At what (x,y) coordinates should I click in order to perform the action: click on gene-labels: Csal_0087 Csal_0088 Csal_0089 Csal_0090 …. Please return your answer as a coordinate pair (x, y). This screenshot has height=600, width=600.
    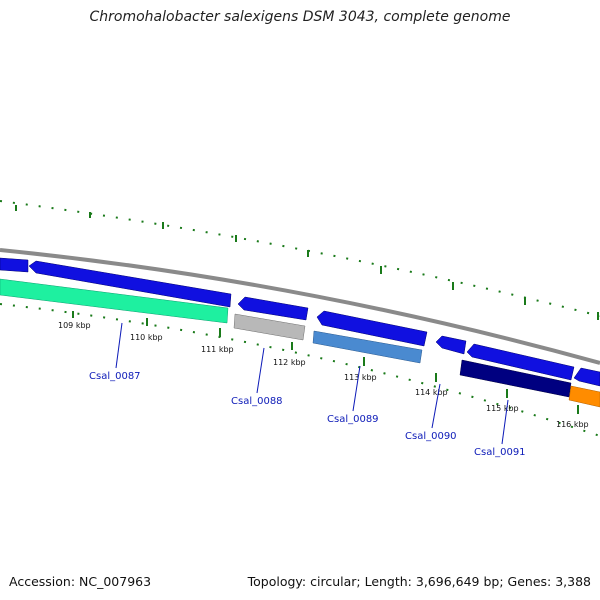
    Looking at the image, I should click on (307, 414).